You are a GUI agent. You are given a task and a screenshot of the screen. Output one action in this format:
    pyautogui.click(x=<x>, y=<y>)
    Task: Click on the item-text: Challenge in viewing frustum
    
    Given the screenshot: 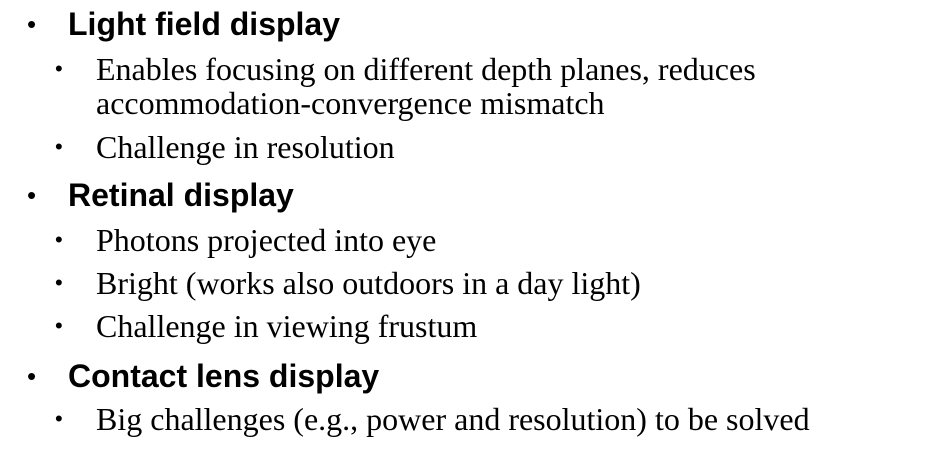 What is the action you would take?
    pyautogui.click(x=287, y=326)
    